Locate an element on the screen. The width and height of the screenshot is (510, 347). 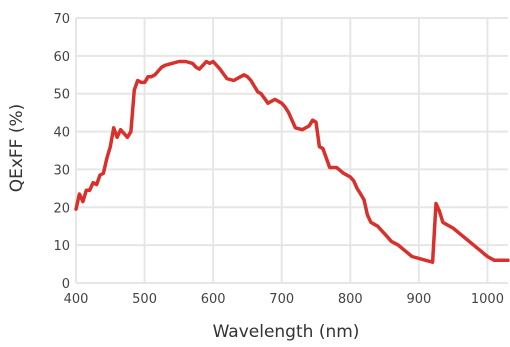
y-tick-label-50: 50 is located at coordinates (61, 95).